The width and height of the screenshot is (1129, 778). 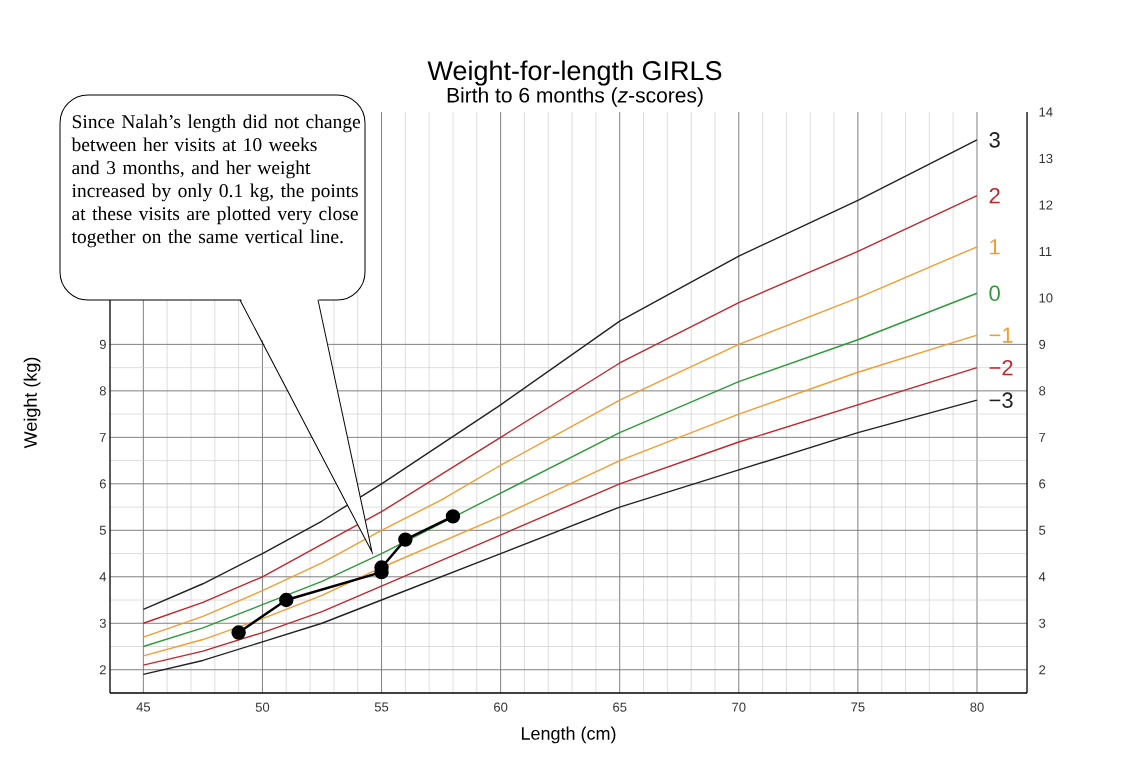 I want to click on series-label: 0, so click(x=994, y=293).